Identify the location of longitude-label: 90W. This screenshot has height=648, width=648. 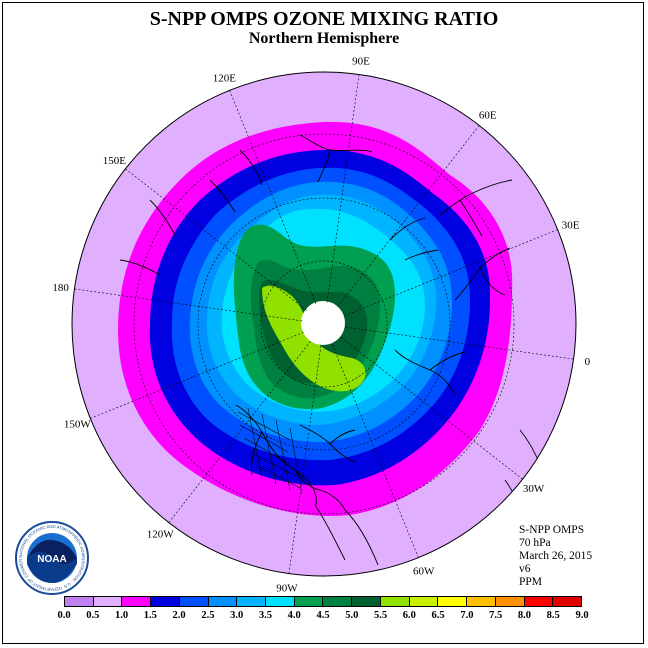
(287, 588).